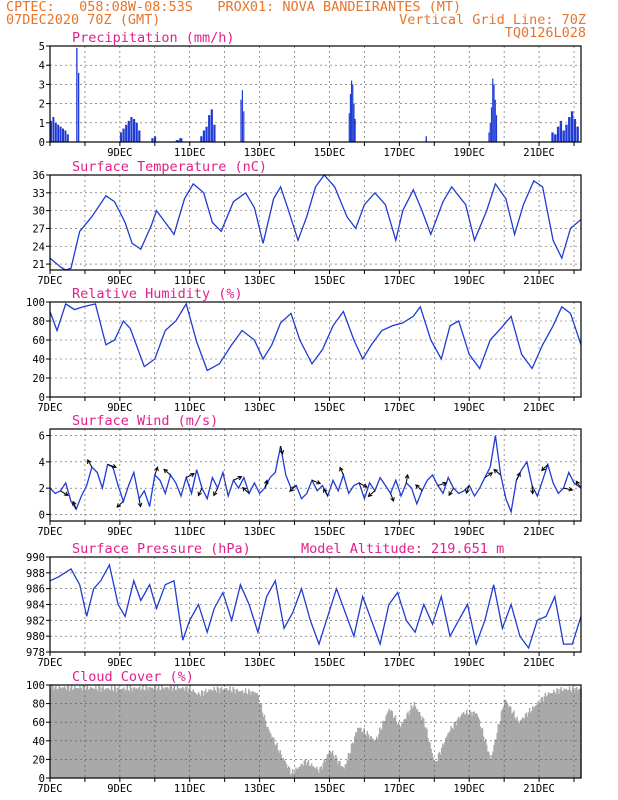  Describe the element at coordinates (38, 194) in the screenshot. I see `y-tick-label: 33` at that location.